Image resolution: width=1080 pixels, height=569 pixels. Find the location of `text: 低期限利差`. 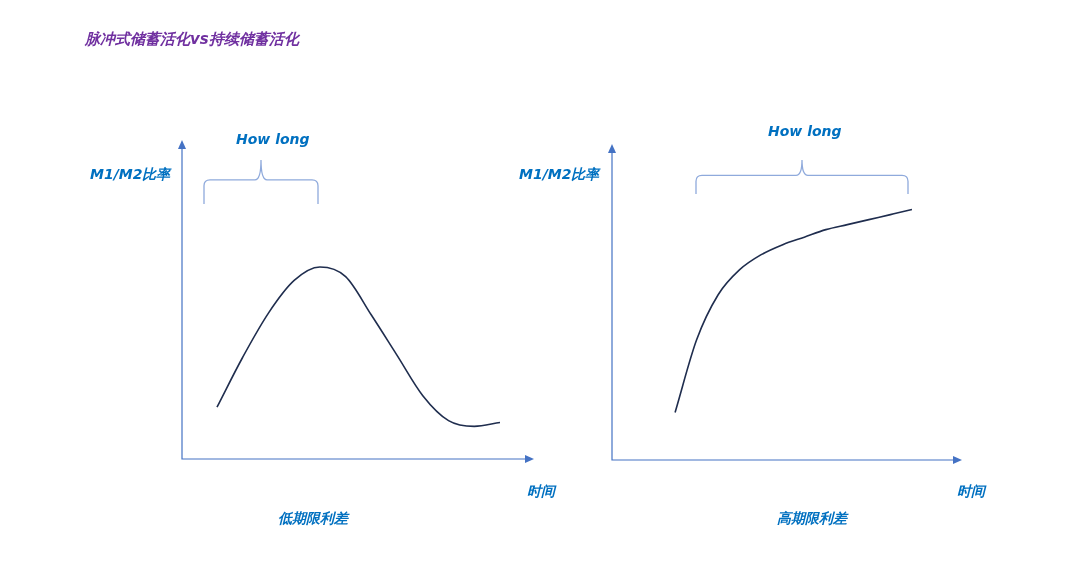

text: 低期限利差 is located at coordinates (313, 518).